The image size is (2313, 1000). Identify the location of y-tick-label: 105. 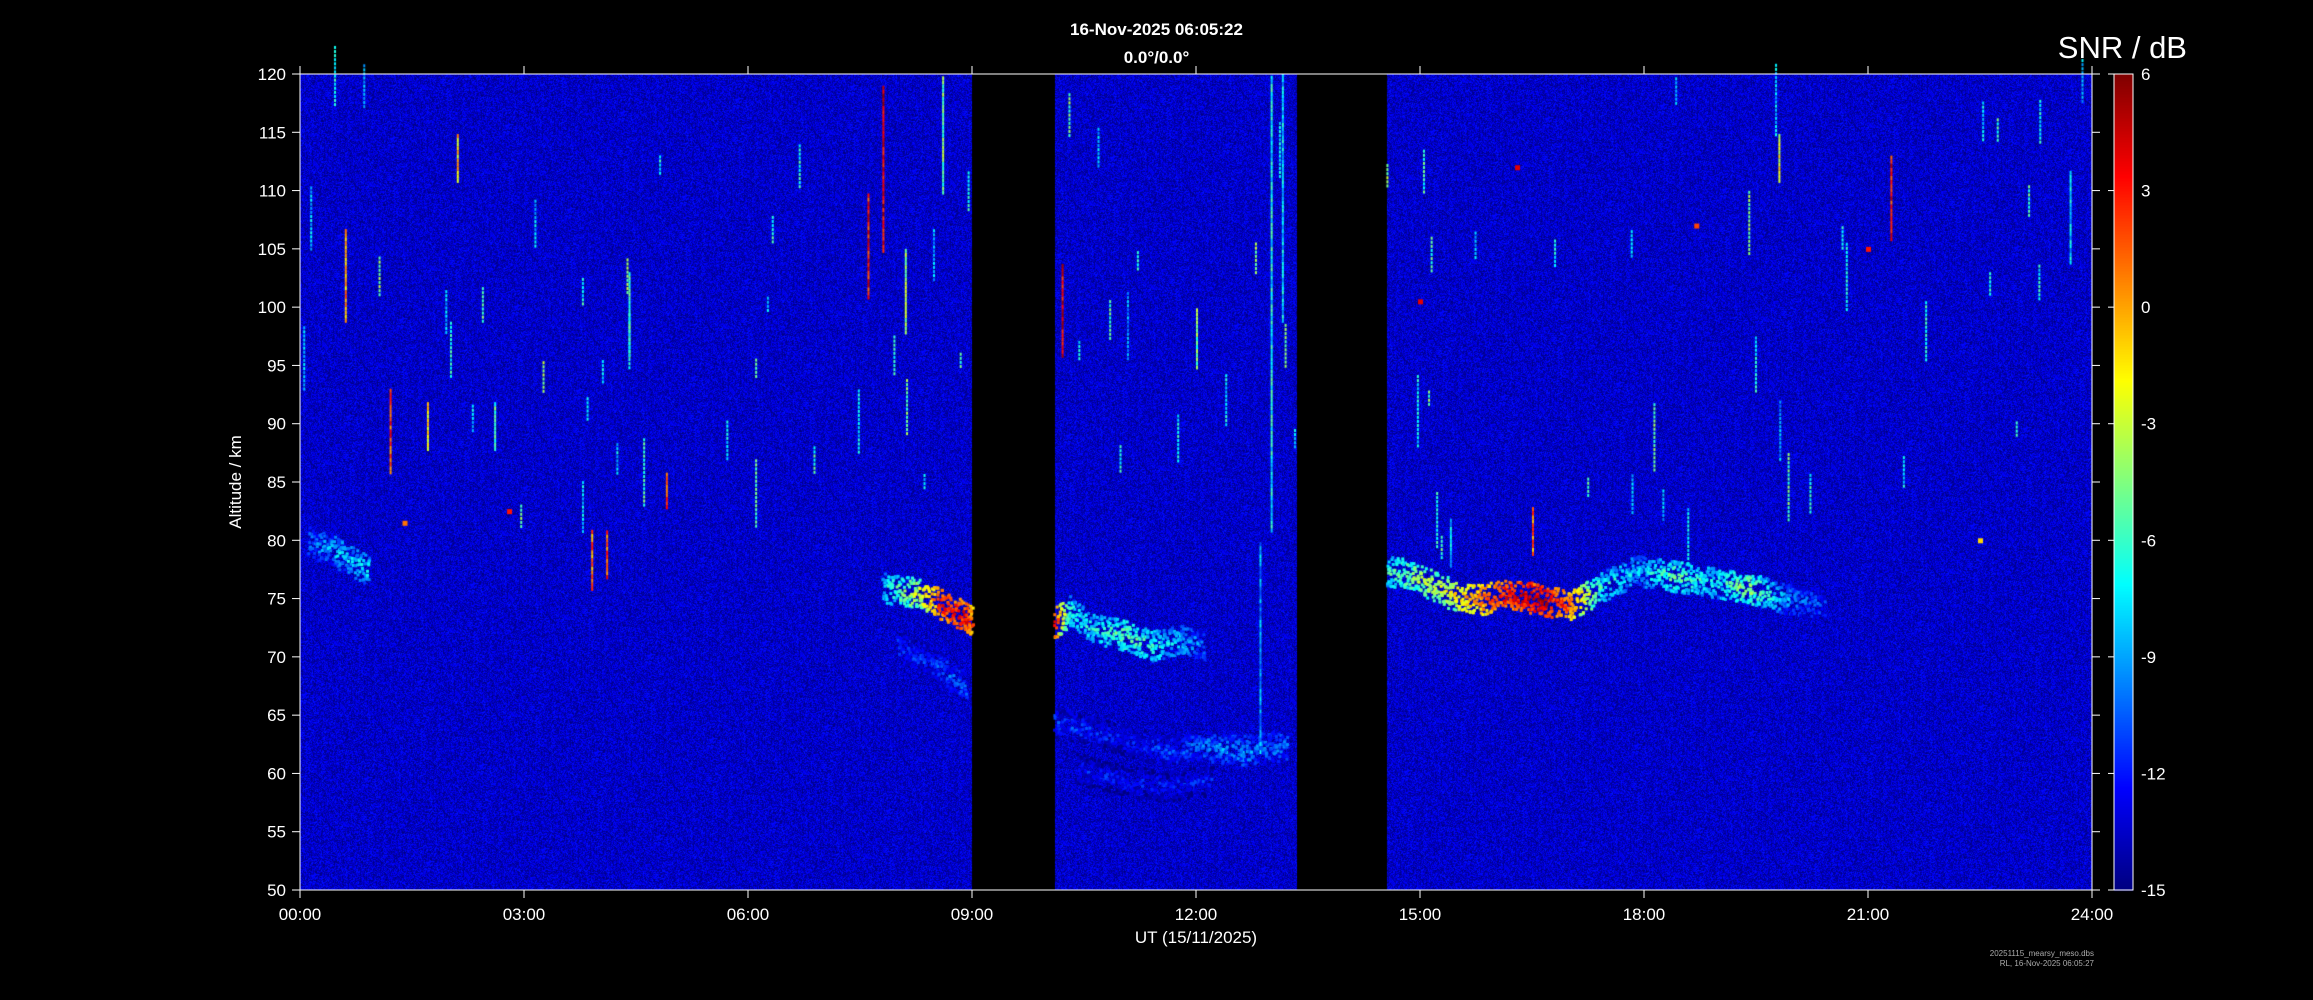
(272, 249).